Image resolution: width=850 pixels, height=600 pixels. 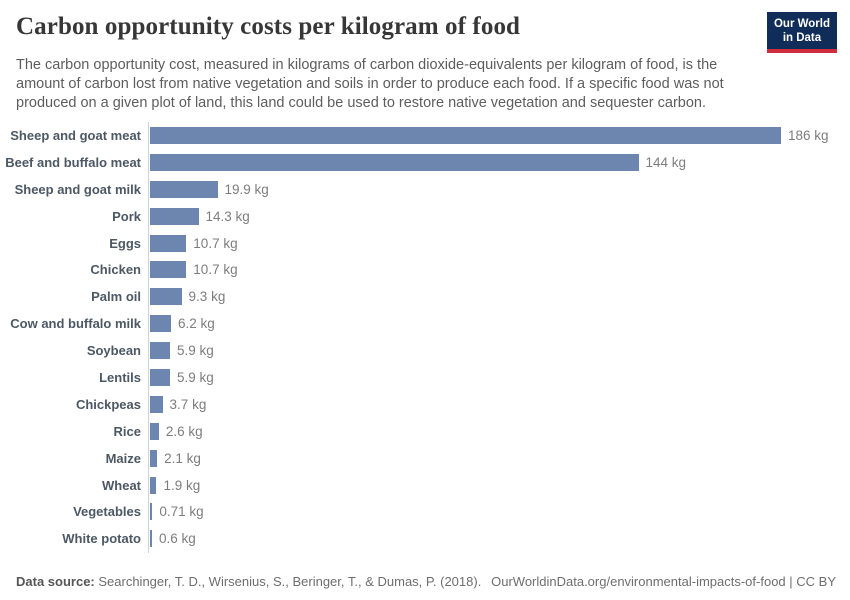 I want to click on bar-row: Eggs 10.7 kg, so click(x=425, y=243).